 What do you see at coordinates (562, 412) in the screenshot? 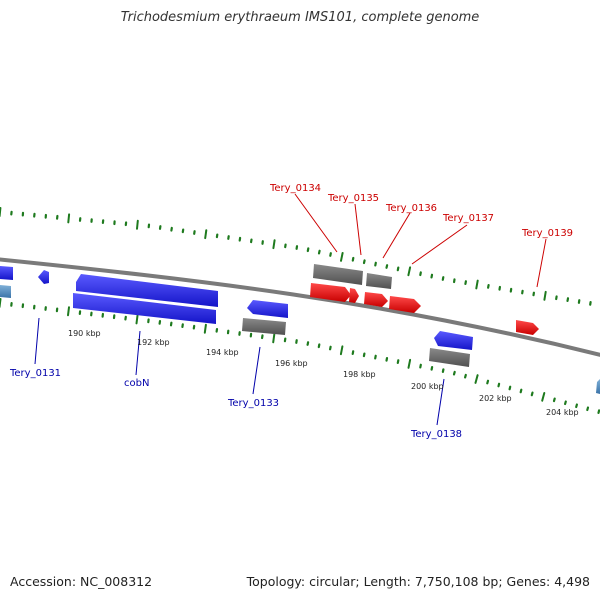
I see `scale-label-204: 204 kbp` at bounding box center [562, 412].